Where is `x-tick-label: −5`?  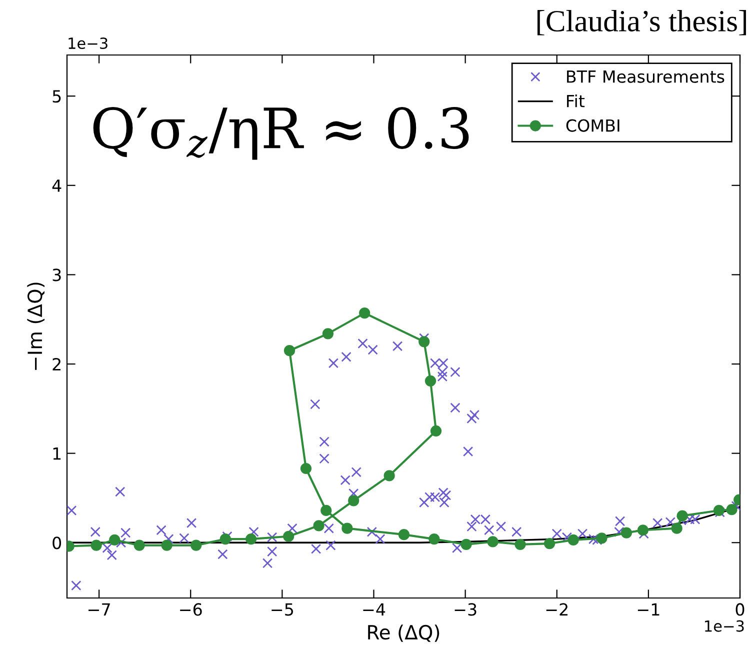 x-tick-label: −5 is located at coordinates (283, 609).